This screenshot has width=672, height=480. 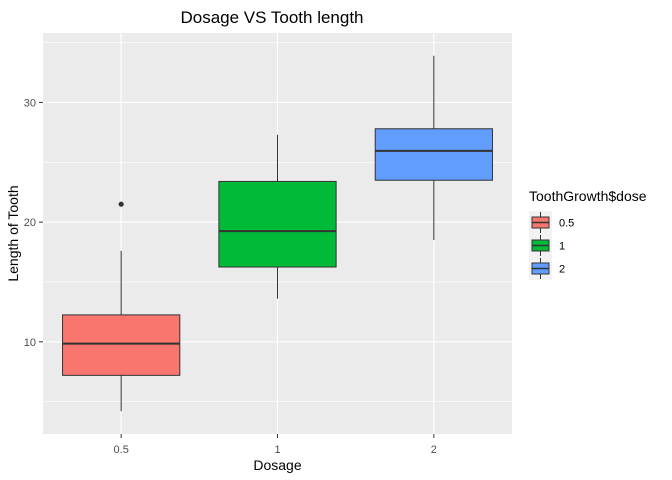 What do you see at coordinates (547, 268) in the screenshot?
I see `legend-item-2: 2` at bounding box center [547, 268].